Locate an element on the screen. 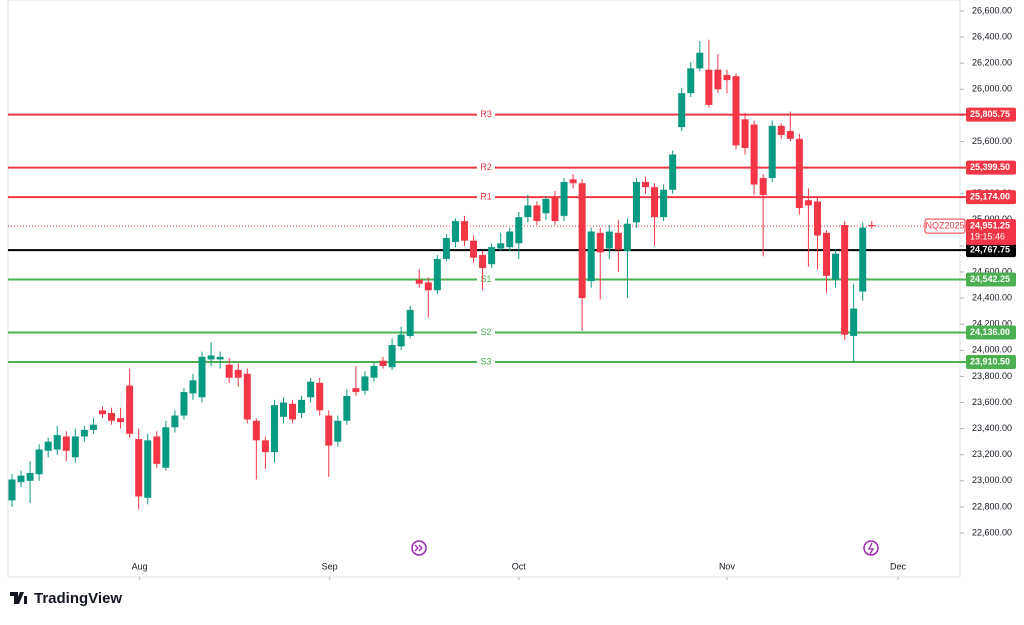 The width and height of the screenshot is (1024, 625). y-tick-label: 26,000.00 is located at coordinates (992, 89).